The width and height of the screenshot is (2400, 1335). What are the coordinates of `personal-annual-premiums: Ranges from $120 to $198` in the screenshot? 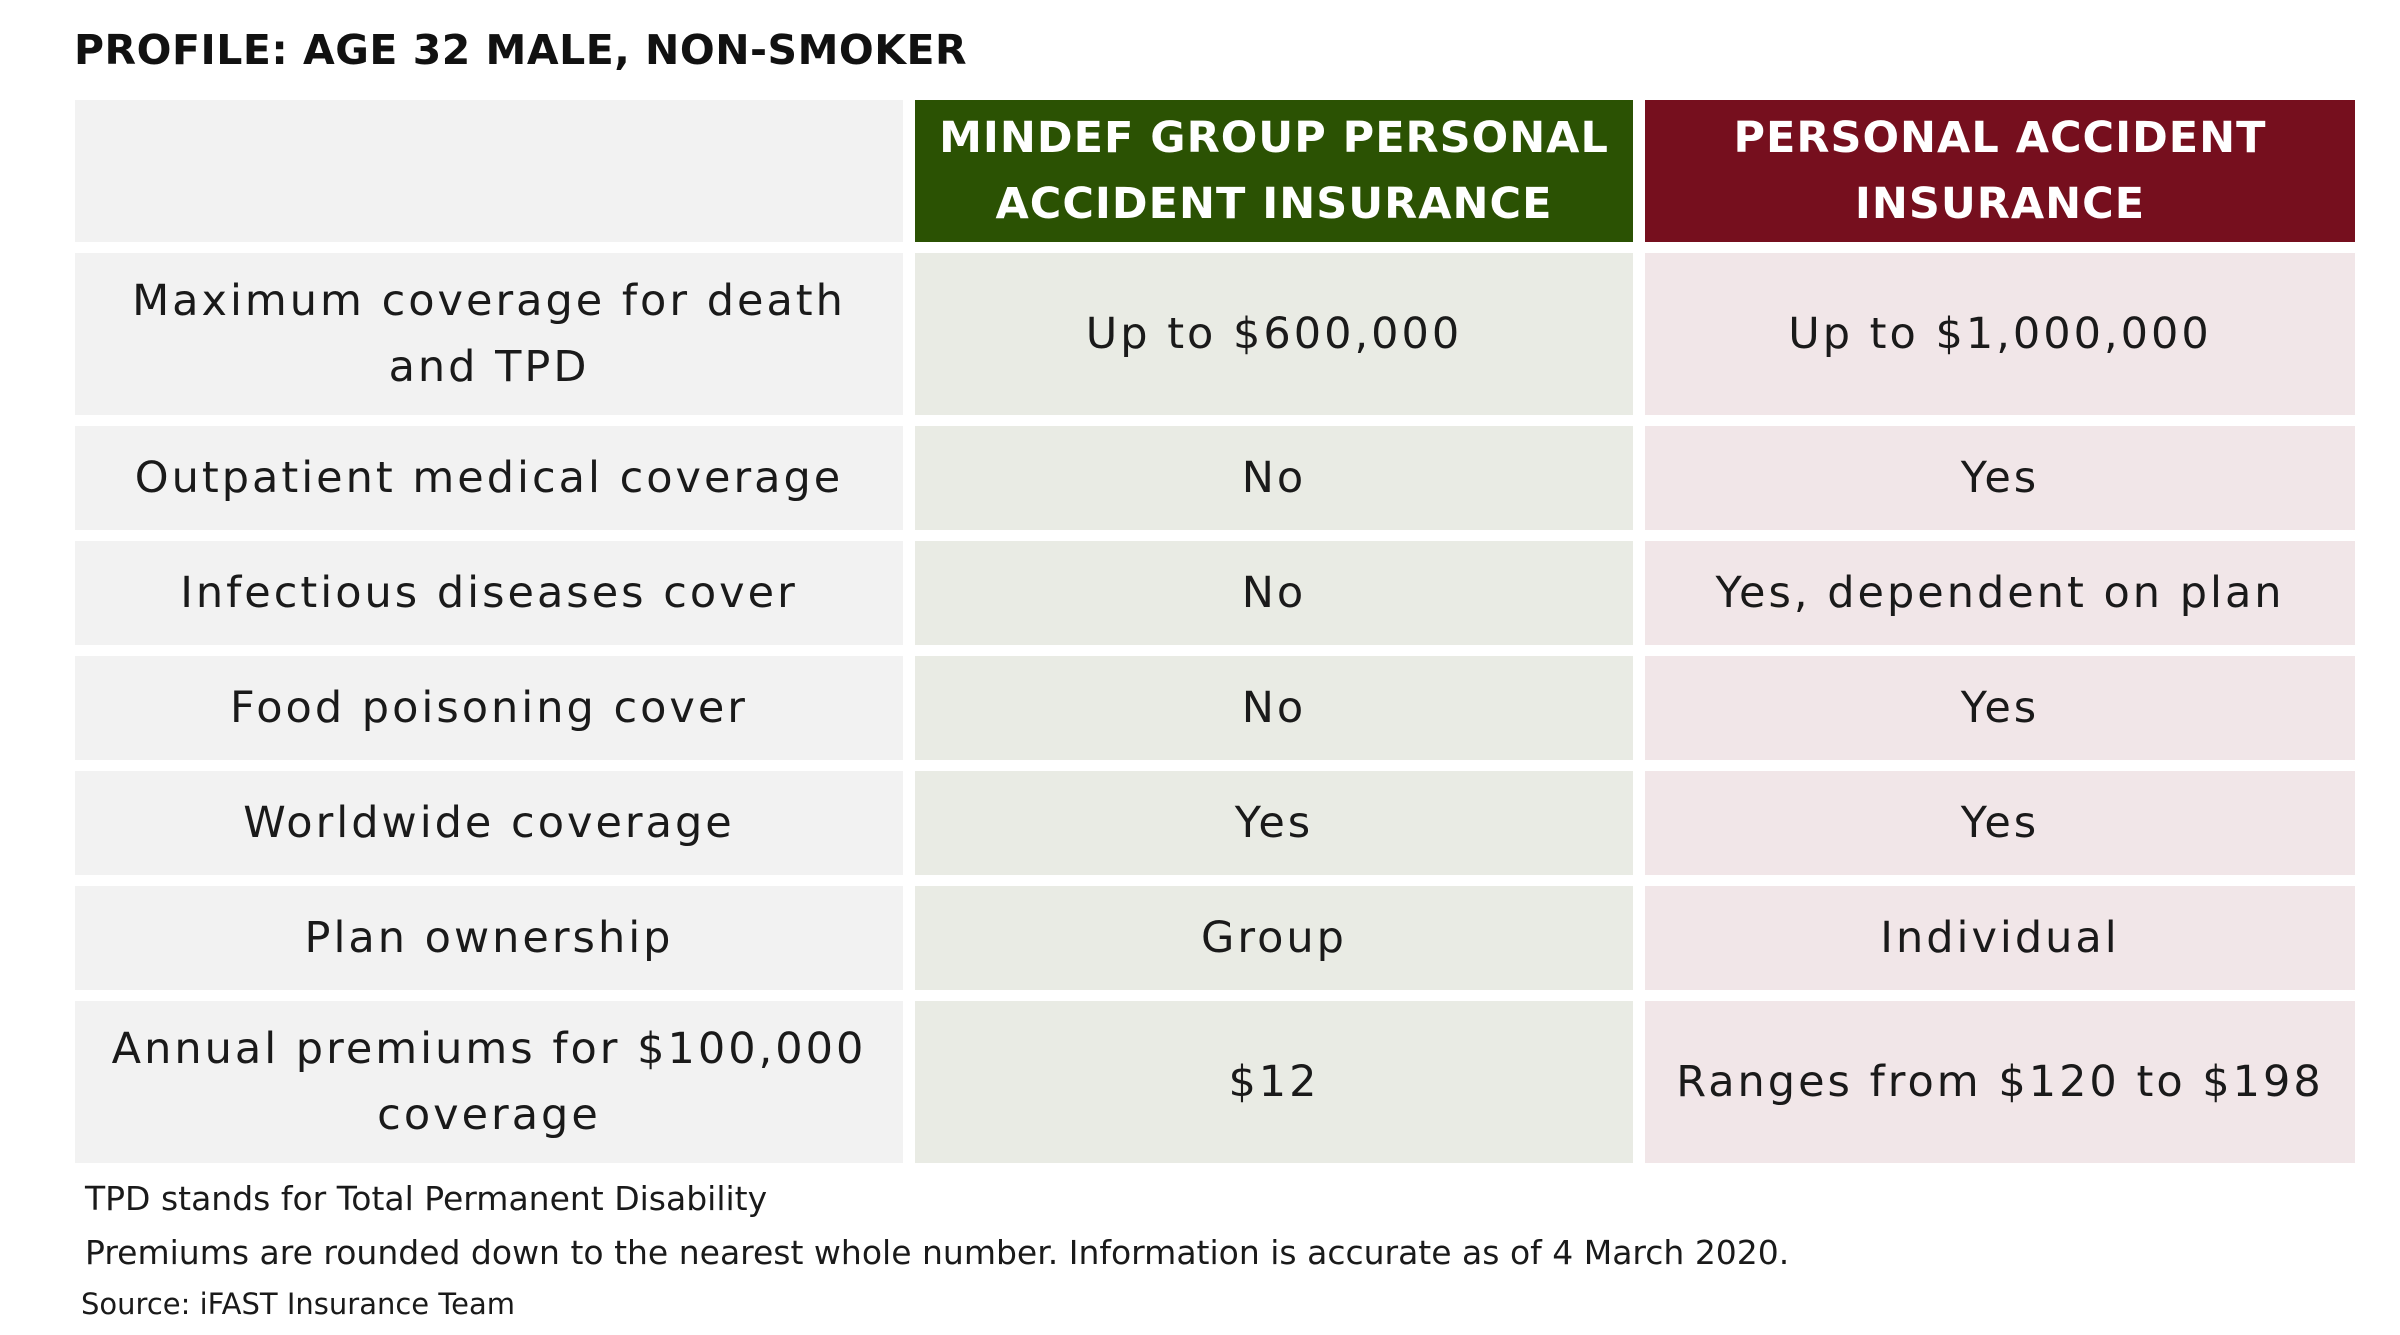 It's located at (2000, 1082).